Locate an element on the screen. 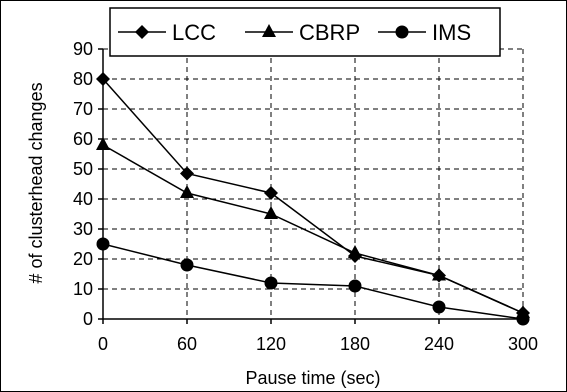  x-tick-label-180: 180 is located at coordinates (355, 344).